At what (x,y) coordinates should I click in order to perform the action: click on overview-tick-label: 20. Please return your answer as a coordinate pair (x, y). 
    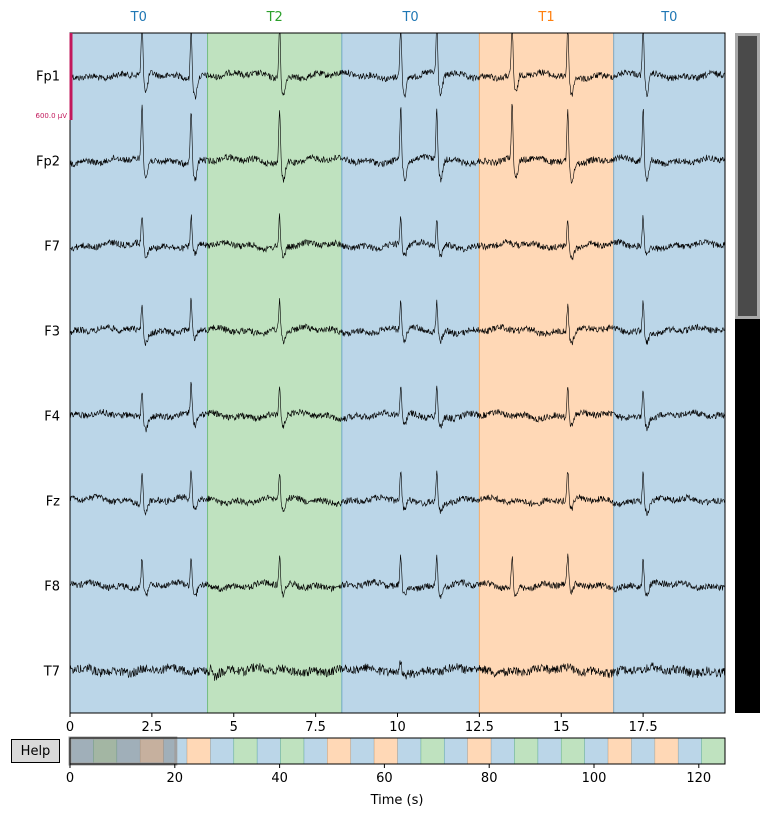
    Looking at the image, I should click on (175, 778).